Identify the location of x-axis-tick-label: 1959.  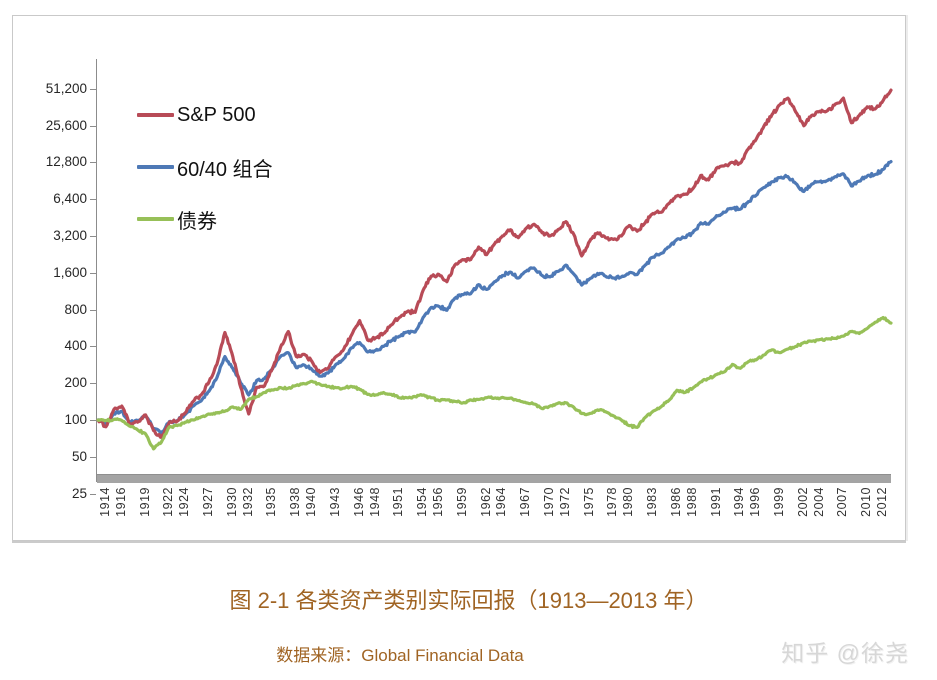
(461, 502).